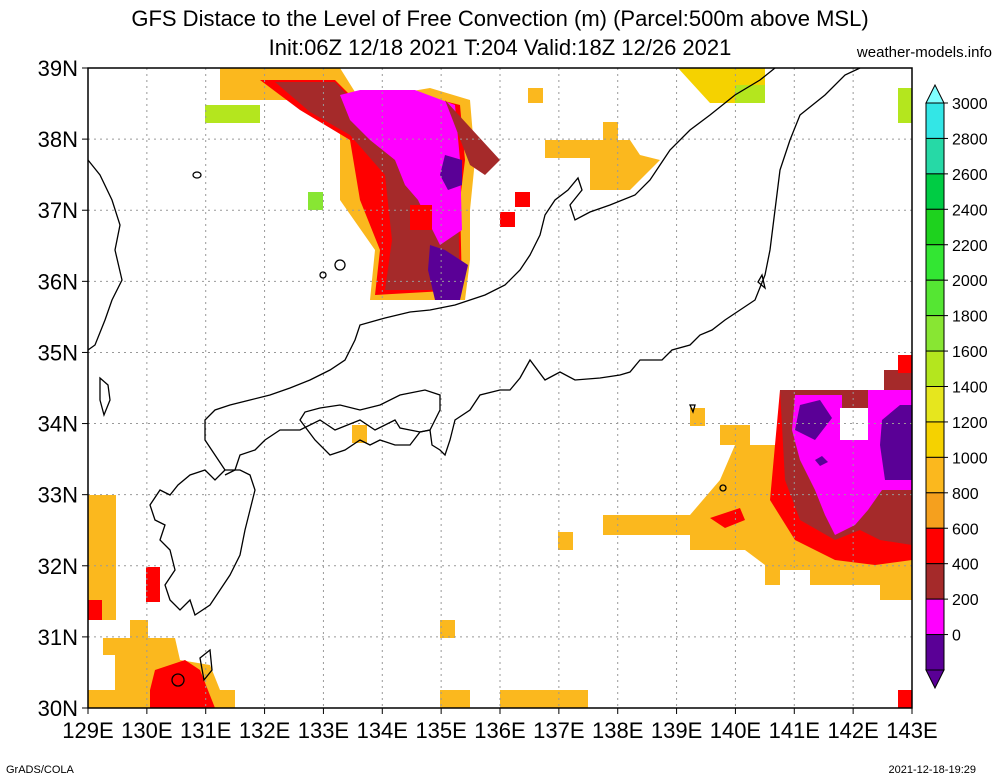 The height and width of the screenshot is (779, 1000). Describe the element at coordinates (750, 94) in the screenshot. I see `shade-green-ne` at that location.